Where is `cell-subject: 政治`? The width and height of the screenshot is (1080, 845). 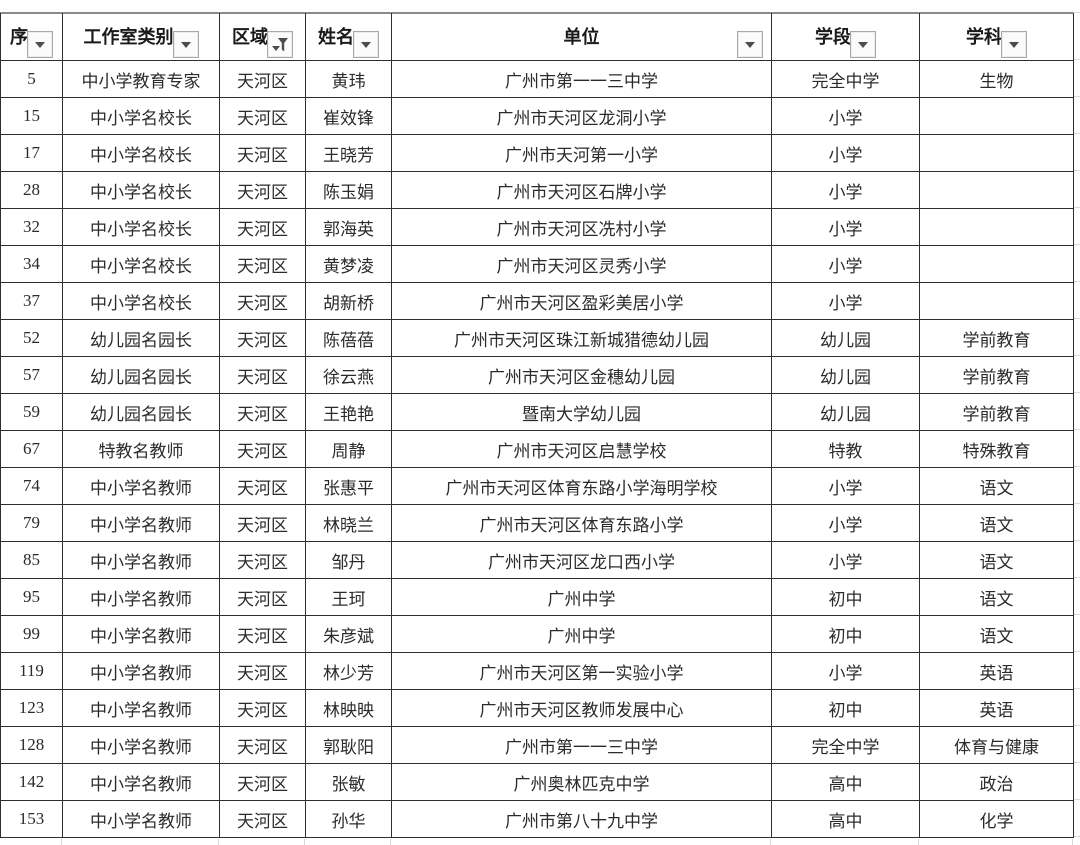
cell-subject: 政治 is located at coordinates (996, 782).